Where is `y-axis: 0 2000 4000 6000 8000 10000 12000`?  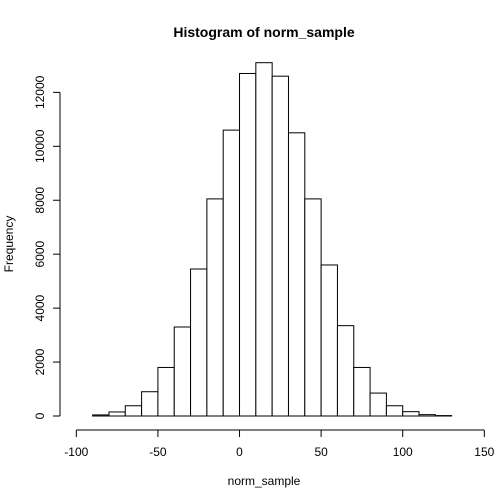 y-axis: 0 2000 4000 6000 8000 10000 12000 is located at coordinates (47, 247).